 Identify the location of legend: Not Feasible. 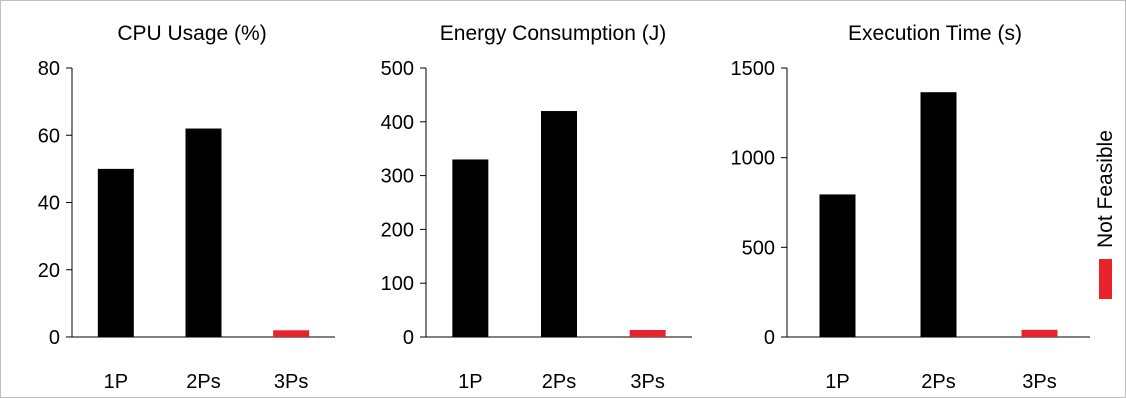
(1105, 214).